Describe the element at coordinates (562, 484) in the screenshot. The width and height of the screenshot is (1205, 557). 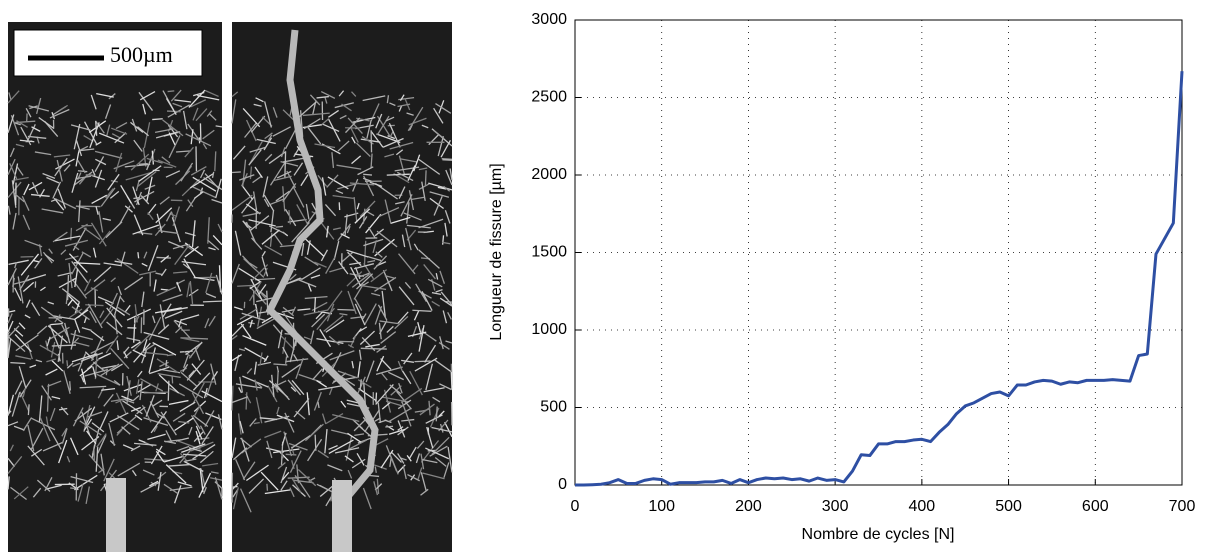
I see `y-tick-label: 0` at that location.